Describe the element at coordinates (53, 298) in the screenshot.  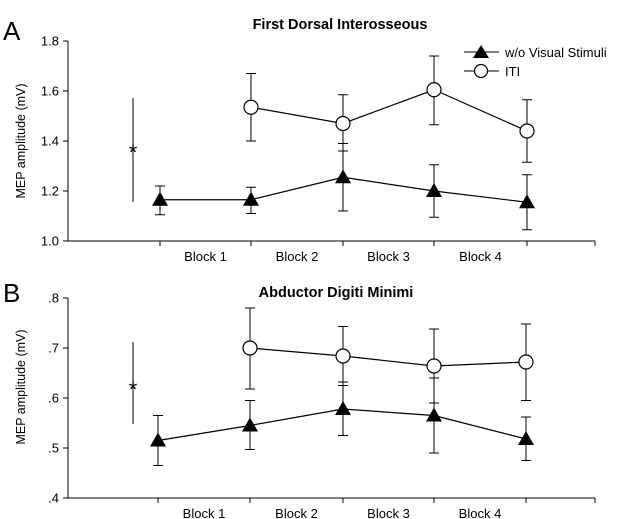
I see `y-tick-label: .8` at that location.